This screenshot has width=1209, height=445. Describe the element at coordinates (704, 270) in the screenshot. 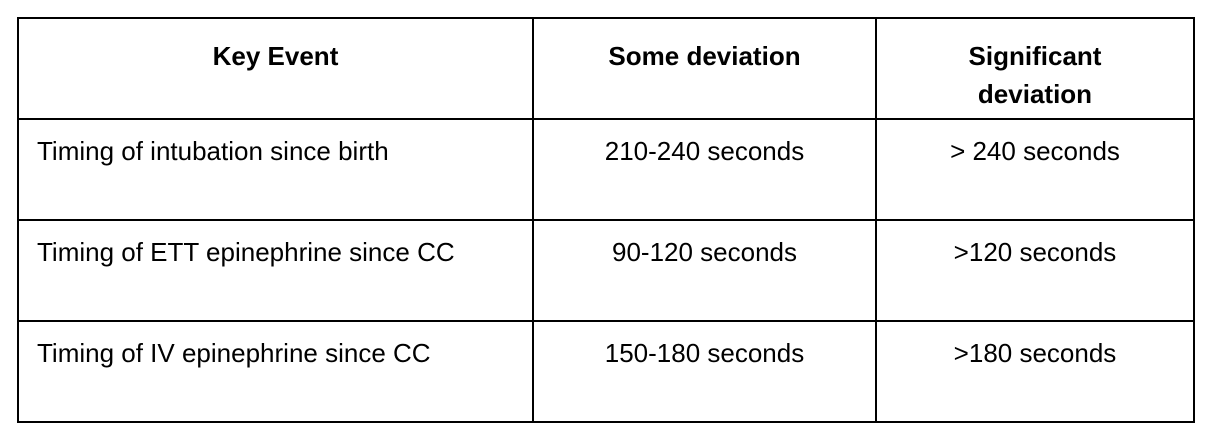

I see `some-deviation-cell: 90-120 seconds` at that location.